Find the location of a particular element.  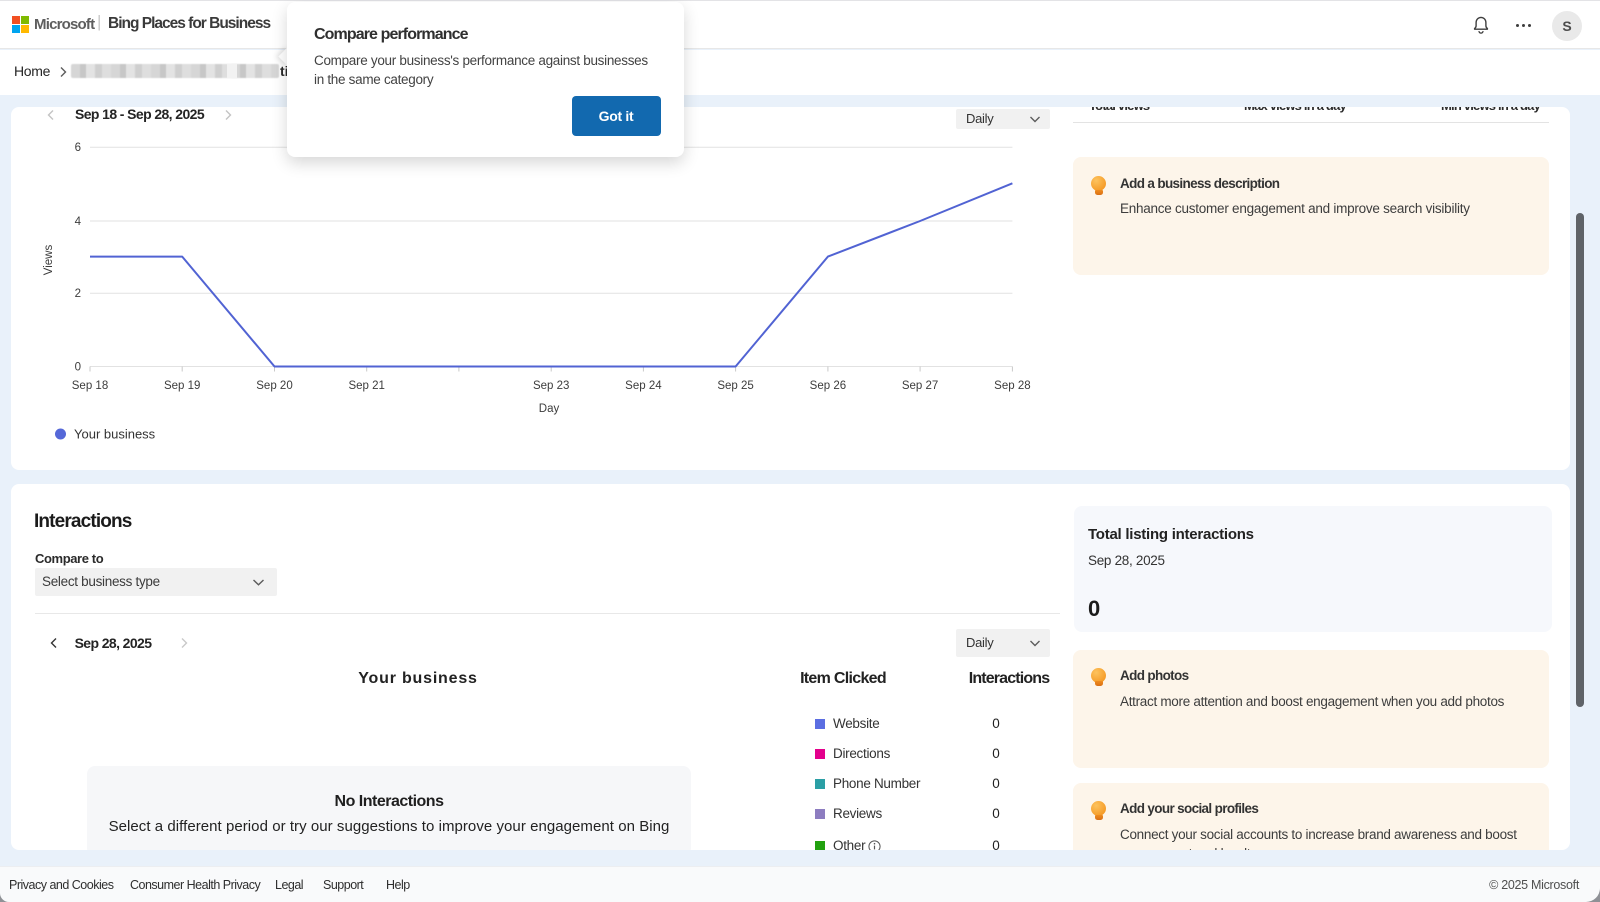

svg-text: Your business is located at coordinates (115, 434).